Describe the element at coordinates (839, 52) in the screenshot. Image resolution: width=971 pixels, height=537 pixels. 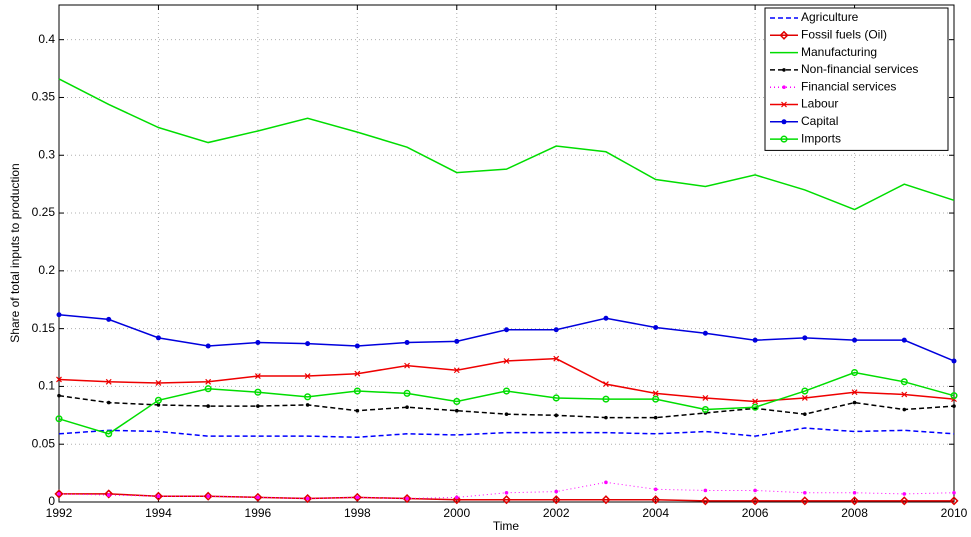
I see `legend-label: Manufacturing` at that location.